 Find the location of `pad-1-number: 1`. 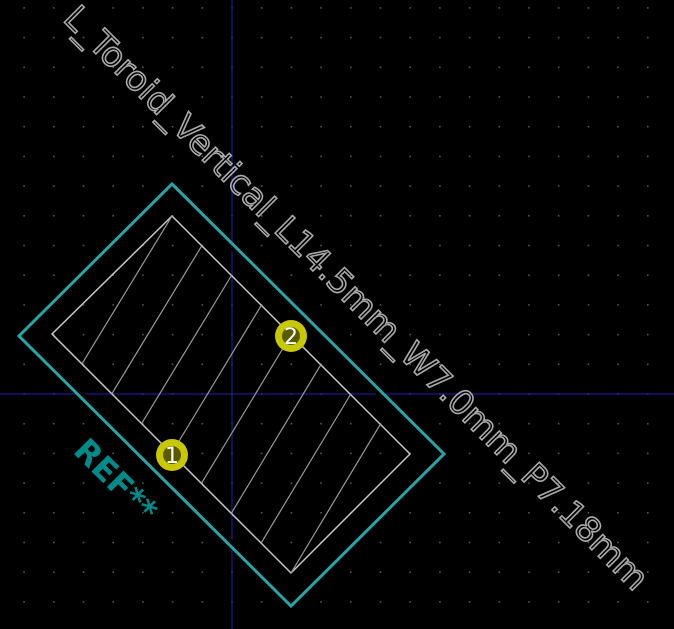

pad-1-number: 1 is located at coordinates (172, 456).